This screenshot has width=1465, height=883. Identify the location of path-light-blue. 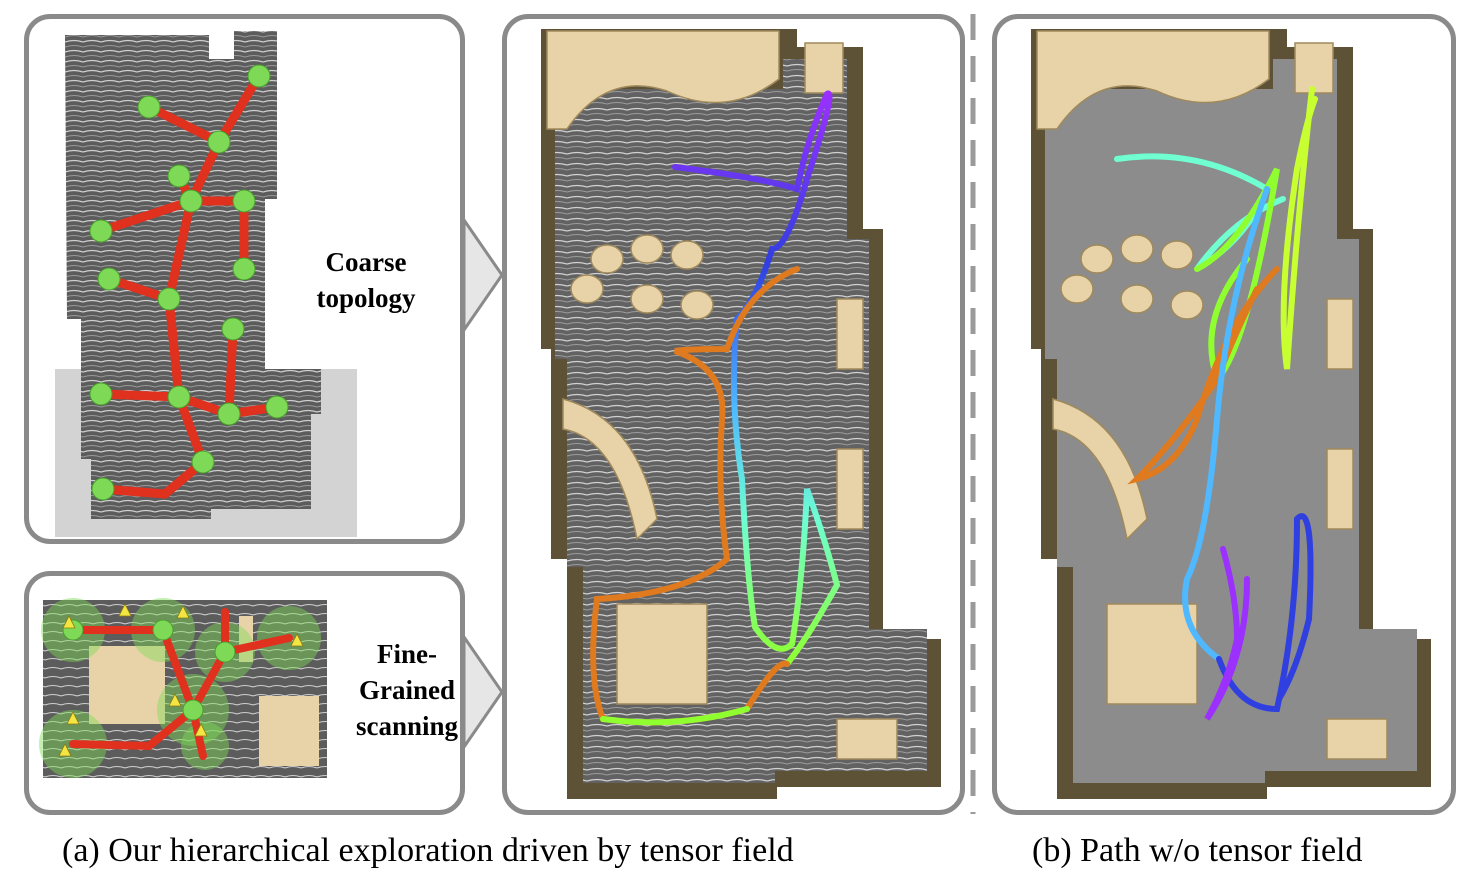
(1226, 424).